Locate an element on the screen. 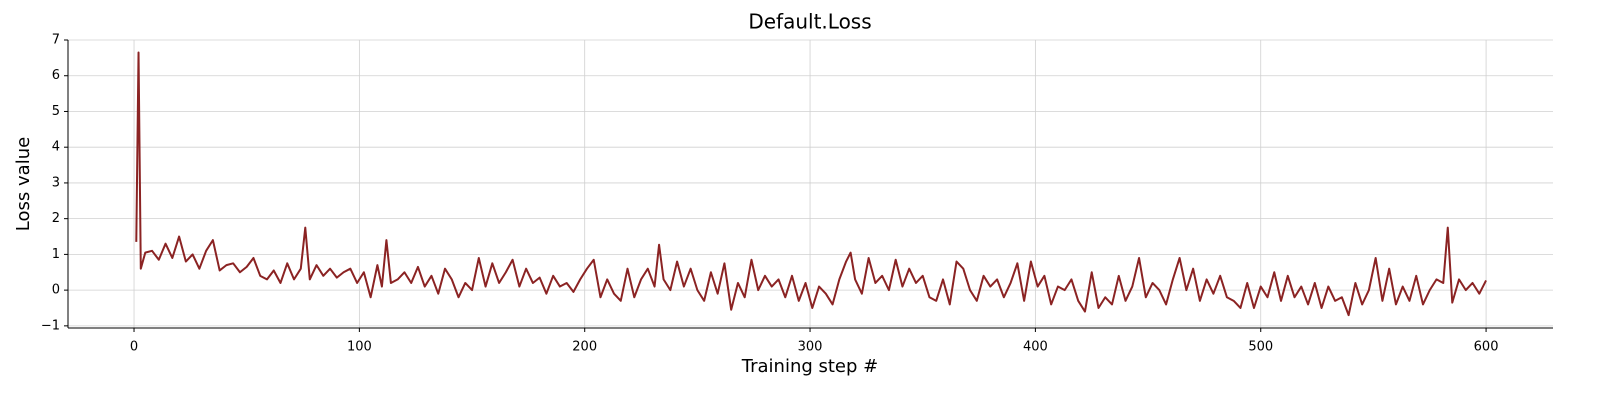 This screenshot has width=1600, height=400. y-tick-label: 0 is located at coordinates (56, 290).